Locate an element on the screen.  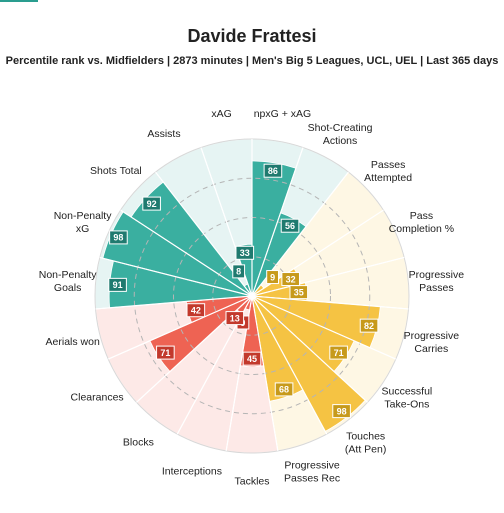
page-title: Davide Frattesi is located at coordinates (252, 36).